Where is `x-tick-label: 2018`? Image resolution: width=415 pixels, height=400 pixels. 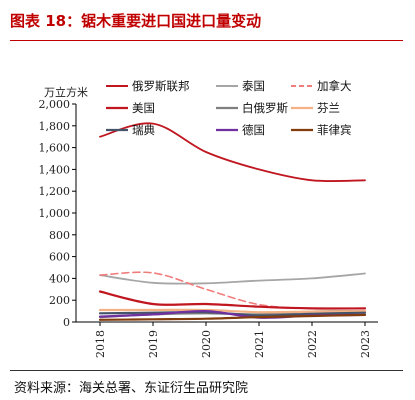
x-tick-label: 2018 is located at coordinates (100, 344).